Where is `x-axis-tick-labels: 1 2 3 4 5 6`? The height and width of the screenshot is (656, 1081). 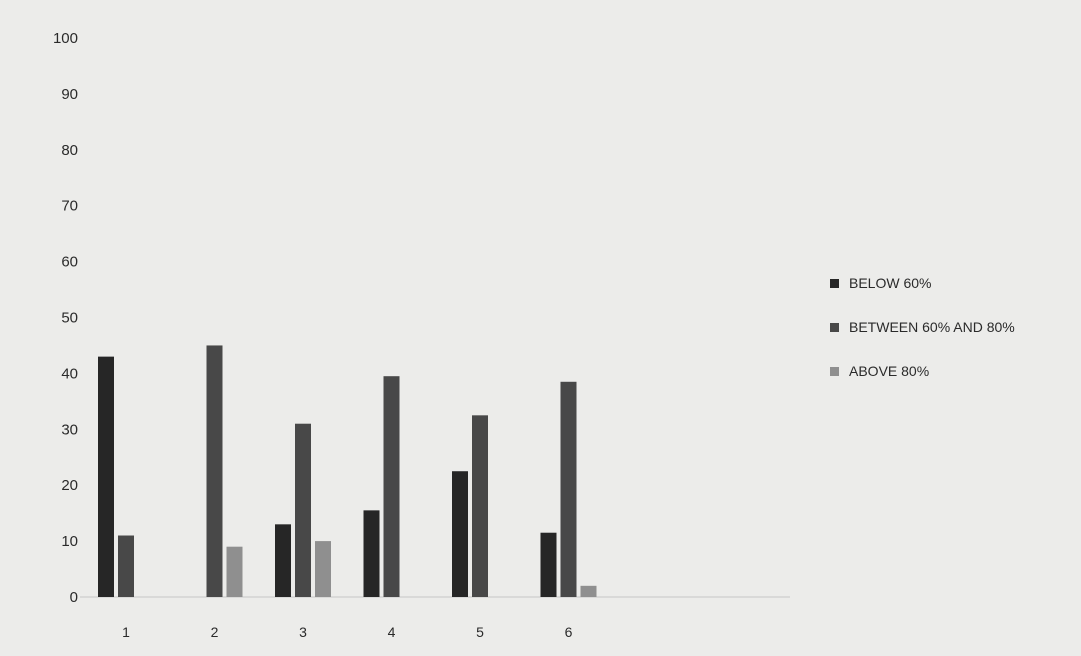 x-axis-tick-labels: 1 2 3 4 5 6 is located at coordinates (347, 632).